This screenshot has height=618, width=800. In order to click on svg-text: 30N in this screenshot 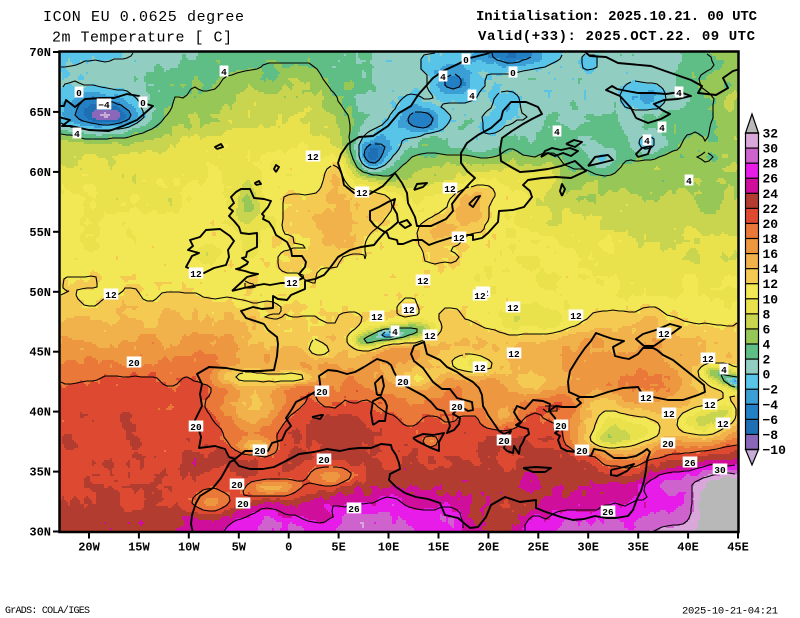, I will do `click(40, 533)`.